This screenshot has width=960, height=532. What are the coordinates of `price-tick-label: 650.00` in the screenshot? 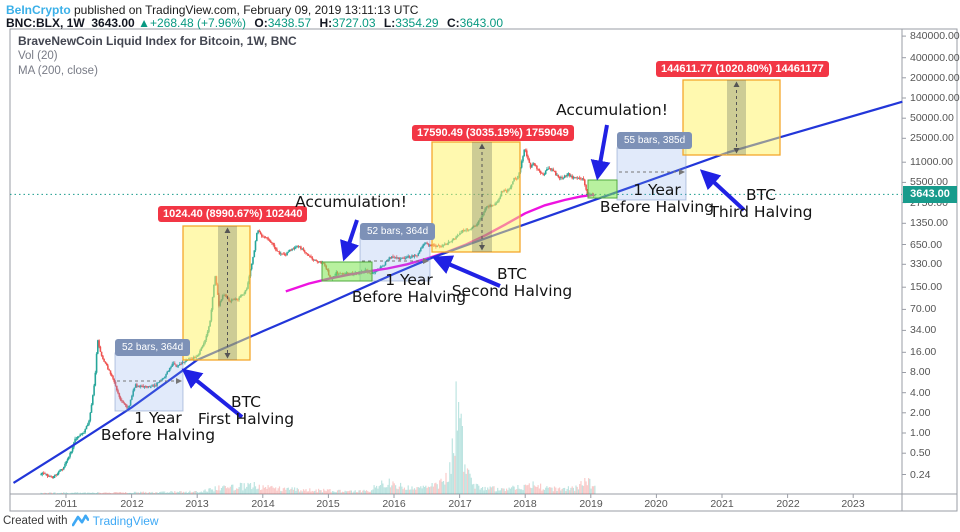 It's located at (926, 245).